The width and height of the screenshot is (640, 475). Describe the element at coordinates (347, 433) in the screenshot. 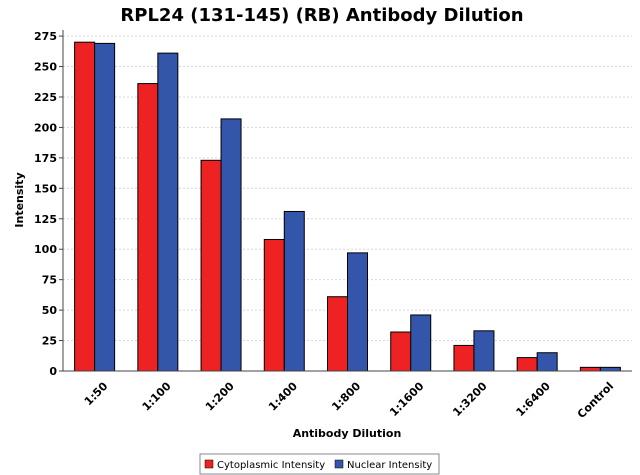

I see `x-axis-label: Antibody Dilution` at that location.